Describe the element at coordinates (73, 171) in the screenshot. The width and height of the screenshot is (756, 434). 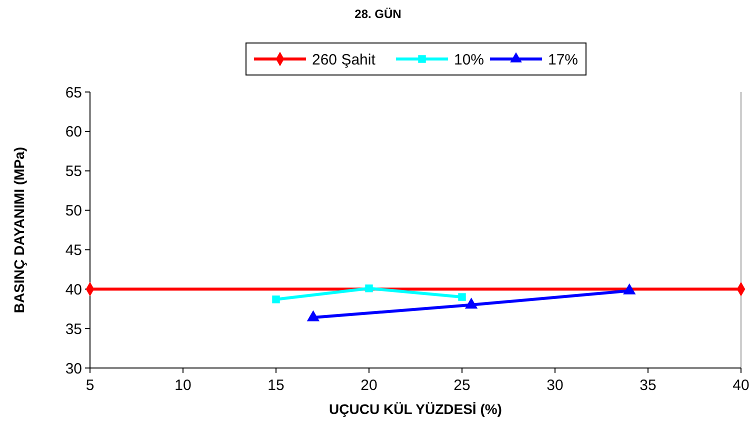
I see `y-tick-label: 55` at that location.